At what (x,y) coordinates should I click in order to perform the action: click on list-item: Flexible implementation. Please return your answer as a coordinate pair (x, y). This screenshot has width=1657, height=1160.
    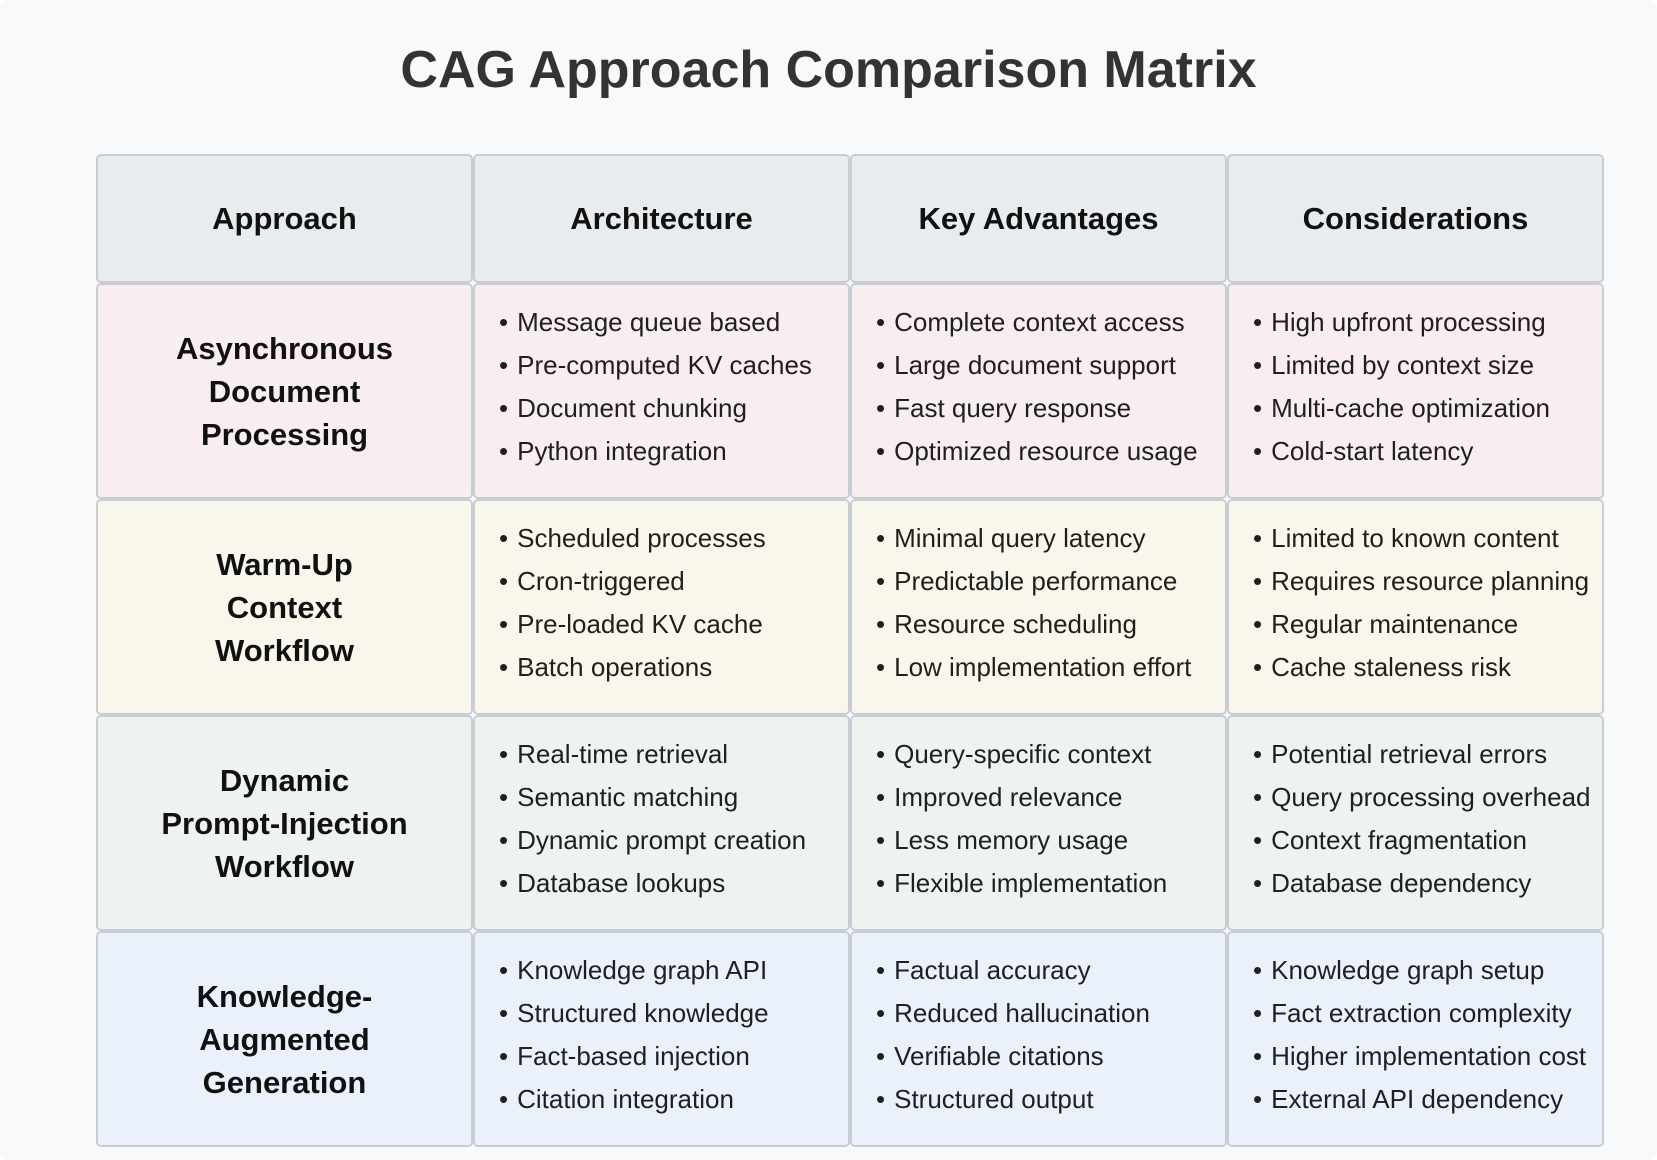
    Looking at the image, I should click on (1050, 883).